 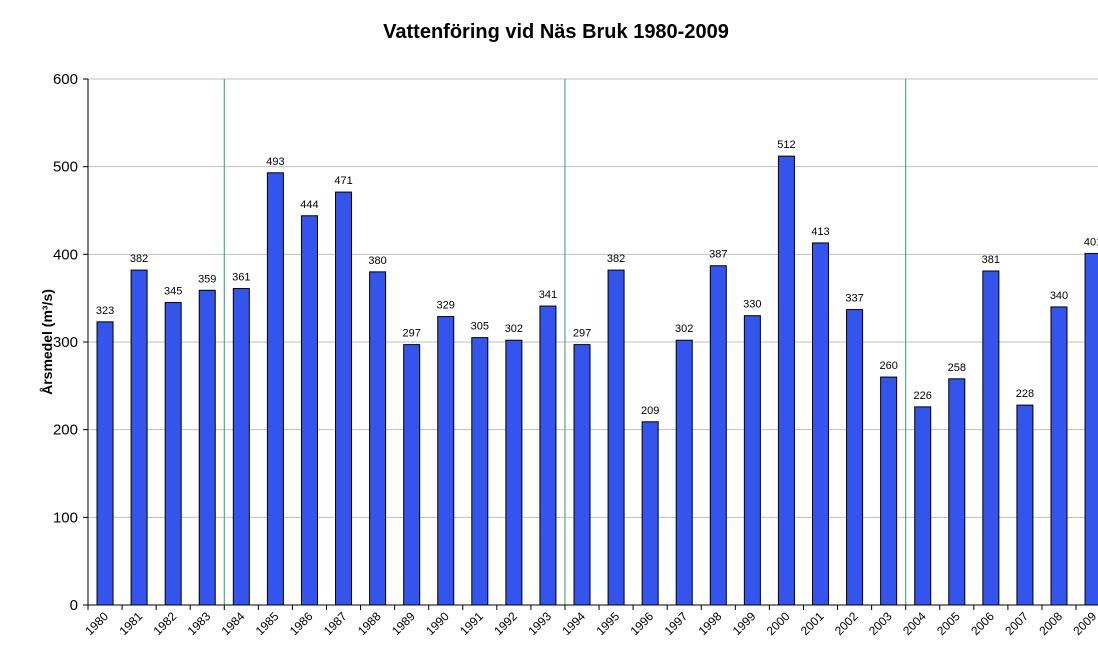 I want to click on data-label: 381, so click(x=991, y=260).